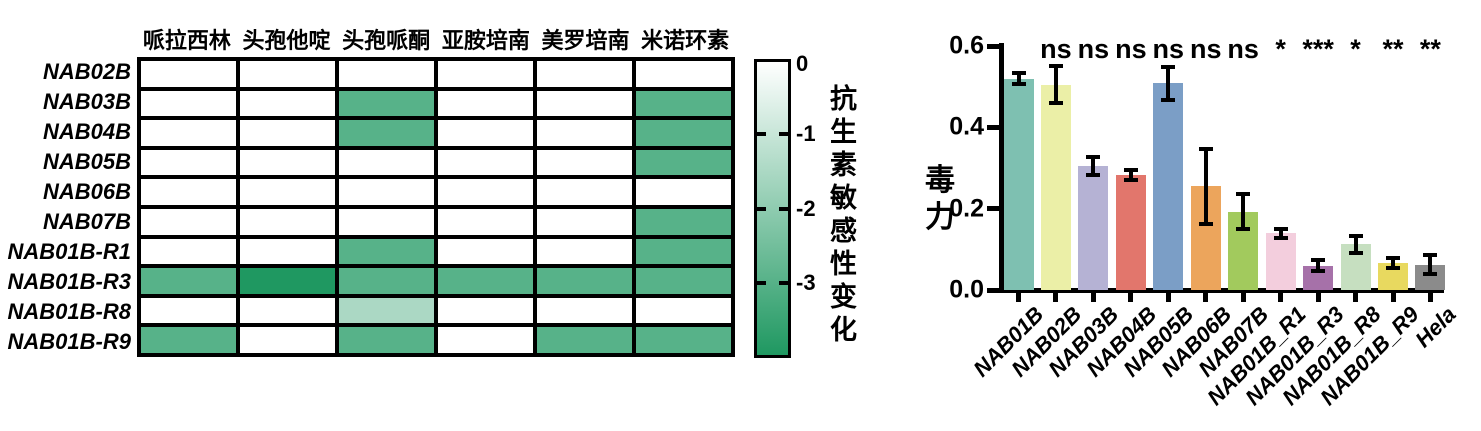 Image resolution: width=1481 pixels, height=431 pixels. What do you see at coordinates (86, 221) in the screenshot?
I see `heatmap-row-label: NAB07B` at bounding box center [86, 221].